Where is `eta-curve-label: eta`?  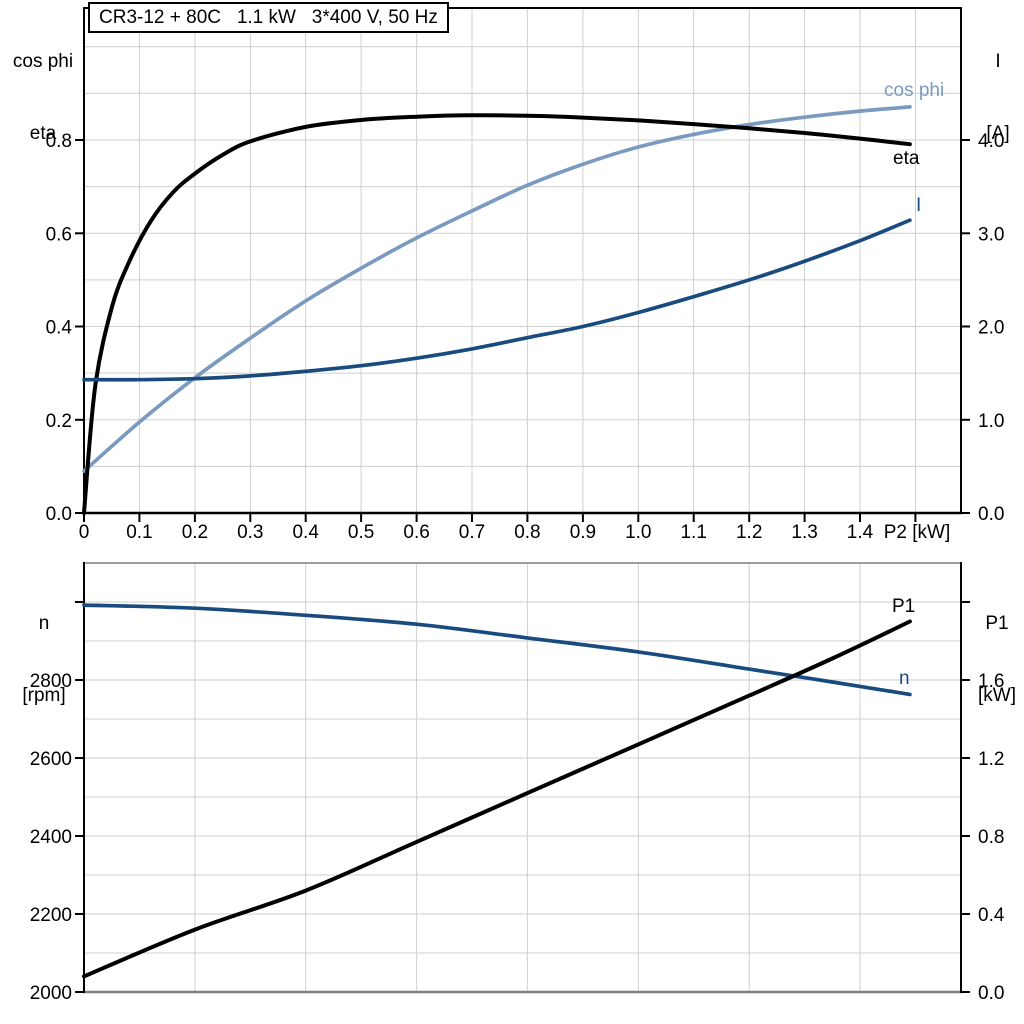
eta-curve-label: eta is located at coordinates (906, 158).